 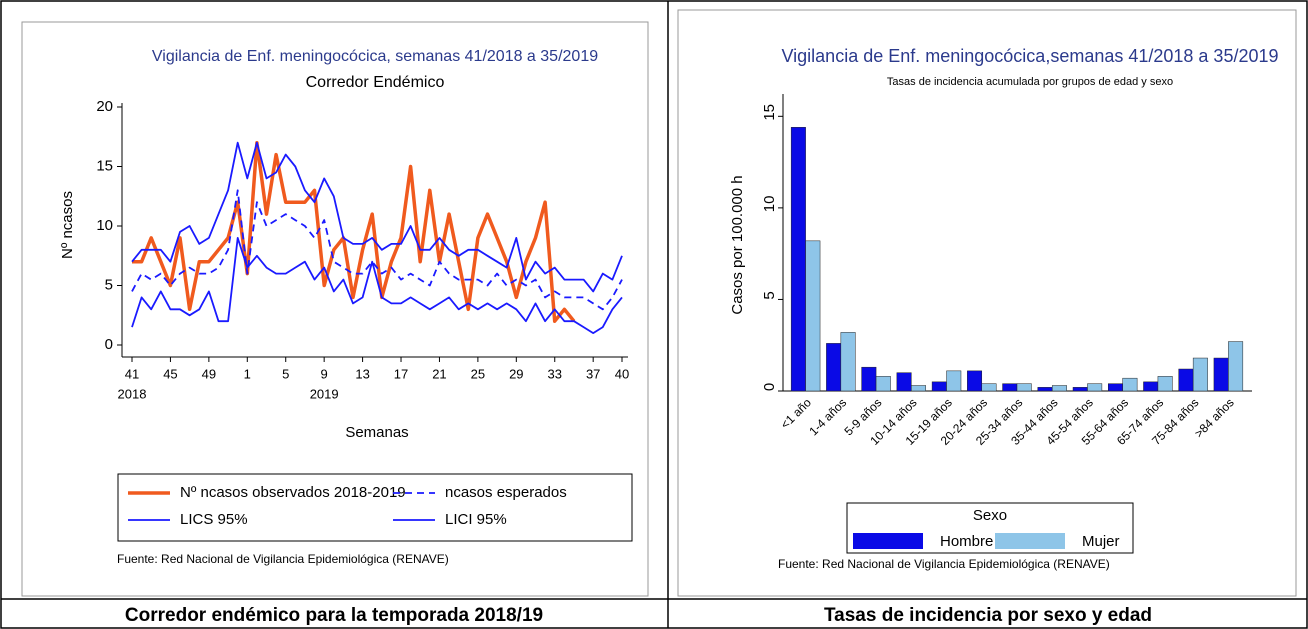 What do you see at coordinates (1101, 541) in the screenshot?
I see `legend-label: Mujer` at bounding box center [1101, 541].